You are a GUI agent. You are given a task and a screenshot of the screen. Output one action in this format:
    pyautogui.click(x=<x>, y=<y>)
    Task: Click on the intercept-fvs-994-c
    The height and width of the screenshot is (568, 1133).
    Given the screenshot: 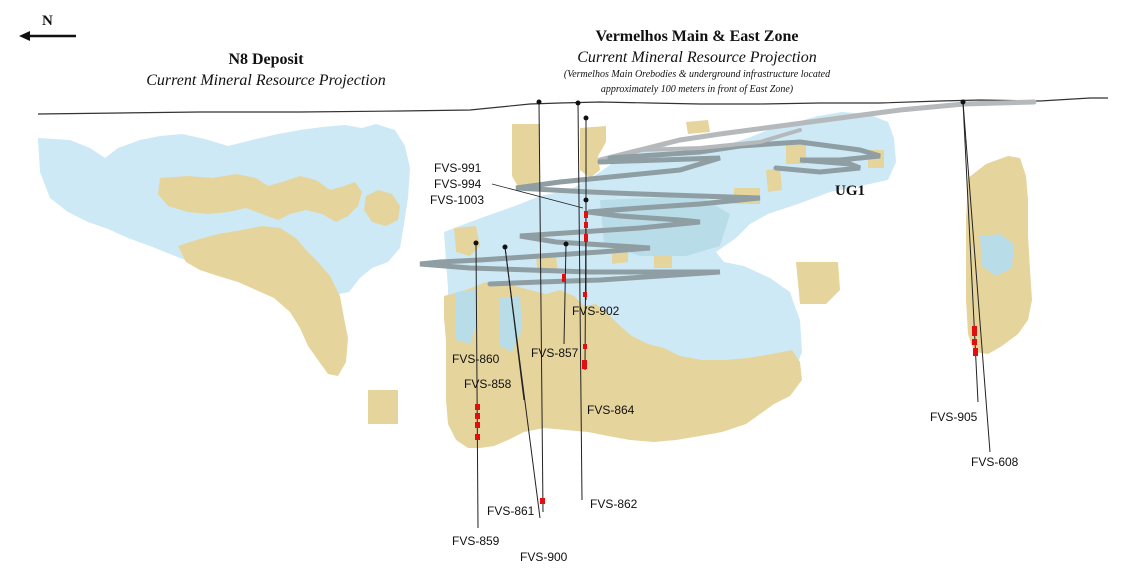 What is the action you would take?
    pyautogui.click(x=586, y=238)
    